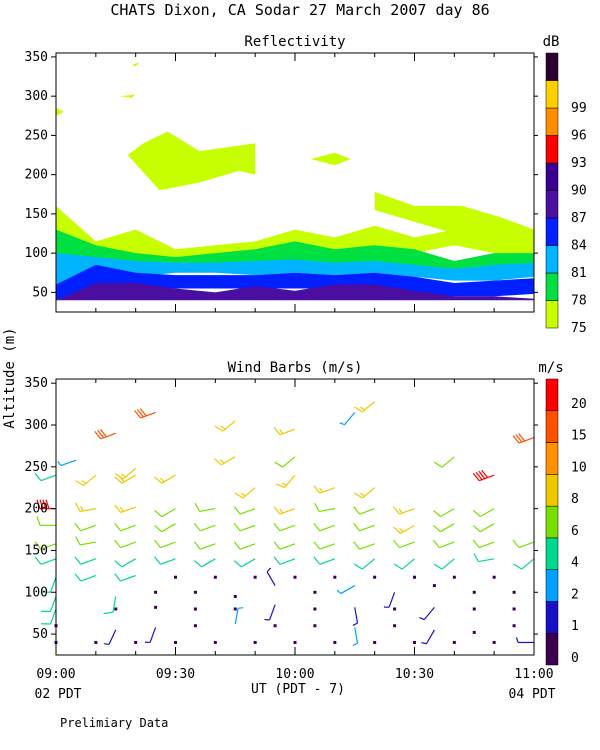 Image resolution: width=600 pixels, height=750 pixels. What do you see at coordinates (40, 634) in the screenshot?
I see `windbarb-ytick-label: 50` at bounding box center [40, 634].